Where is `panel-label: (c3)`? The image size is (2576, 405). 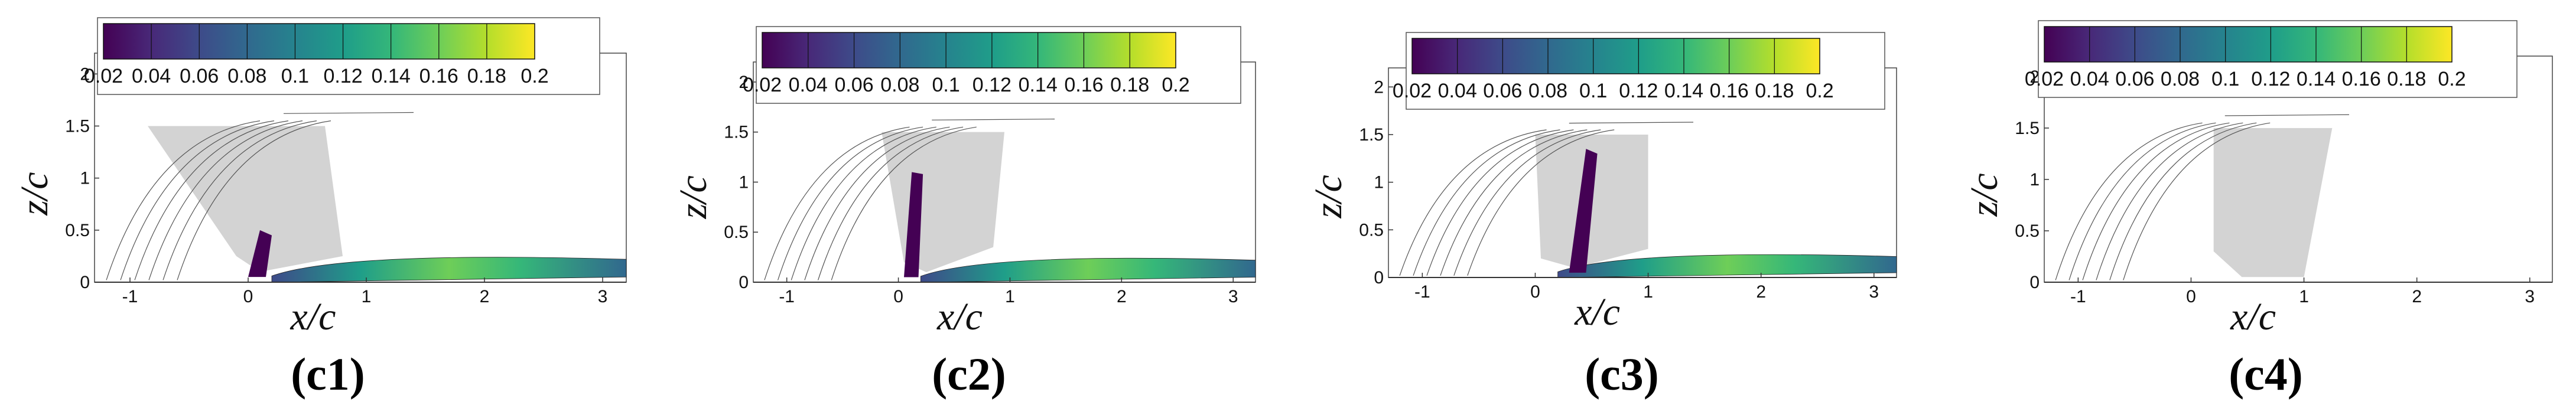
panel-label: (c3) is located at coordinates (1622, 374).